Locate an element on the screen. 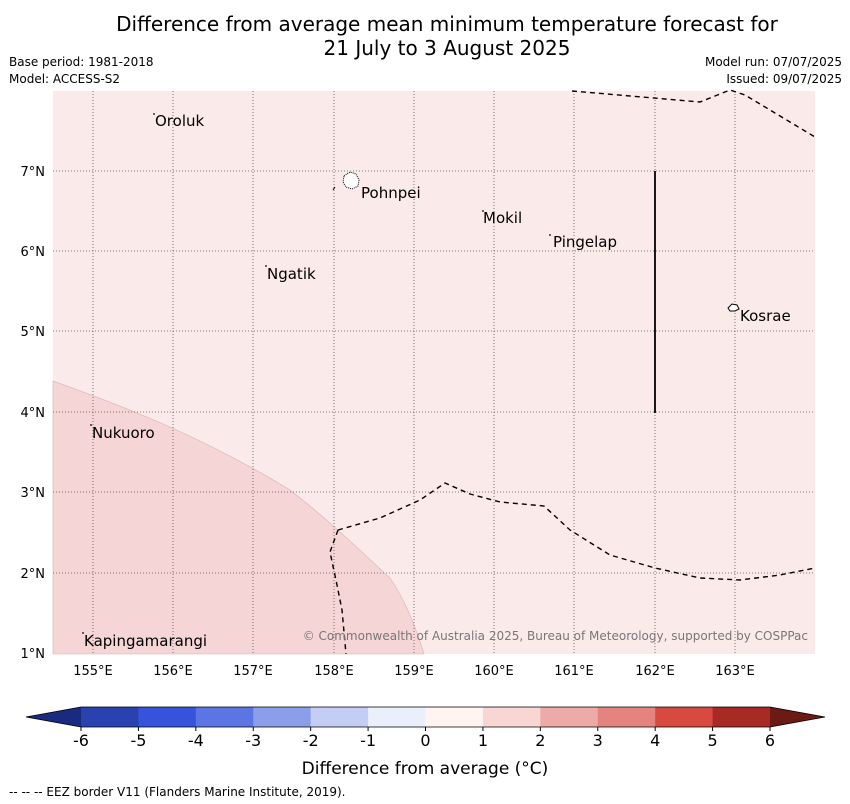 Image resolution: width=850 pixels, height=804 pixels. place-label-mokil: Mokil is located at coordinates (502, 218).